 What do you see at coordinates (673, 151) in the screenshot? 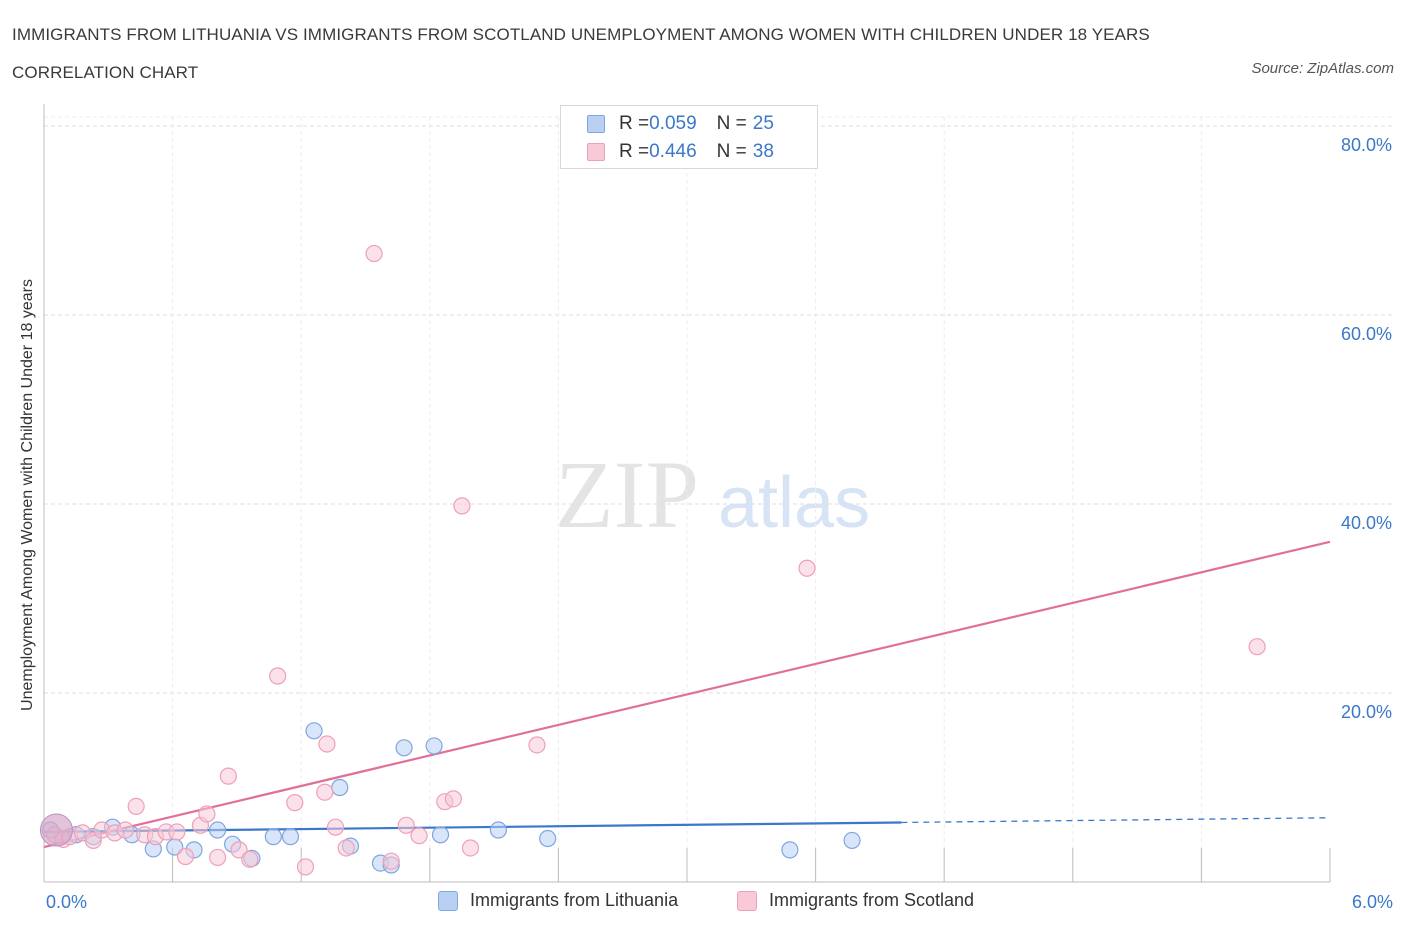
I see `r-value: 0.446` at bounding box center [673, 151].